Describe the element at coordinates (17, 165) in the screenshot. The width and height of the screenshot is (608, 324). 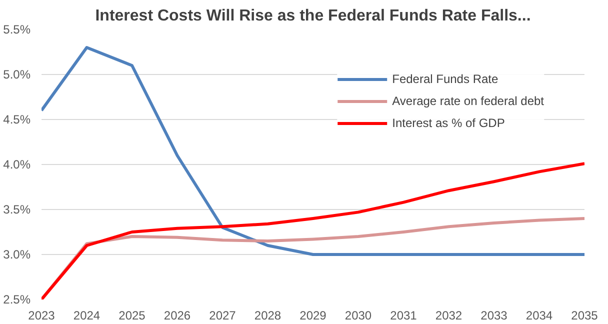
I see `y-tick-label: 4.0%` at that location.